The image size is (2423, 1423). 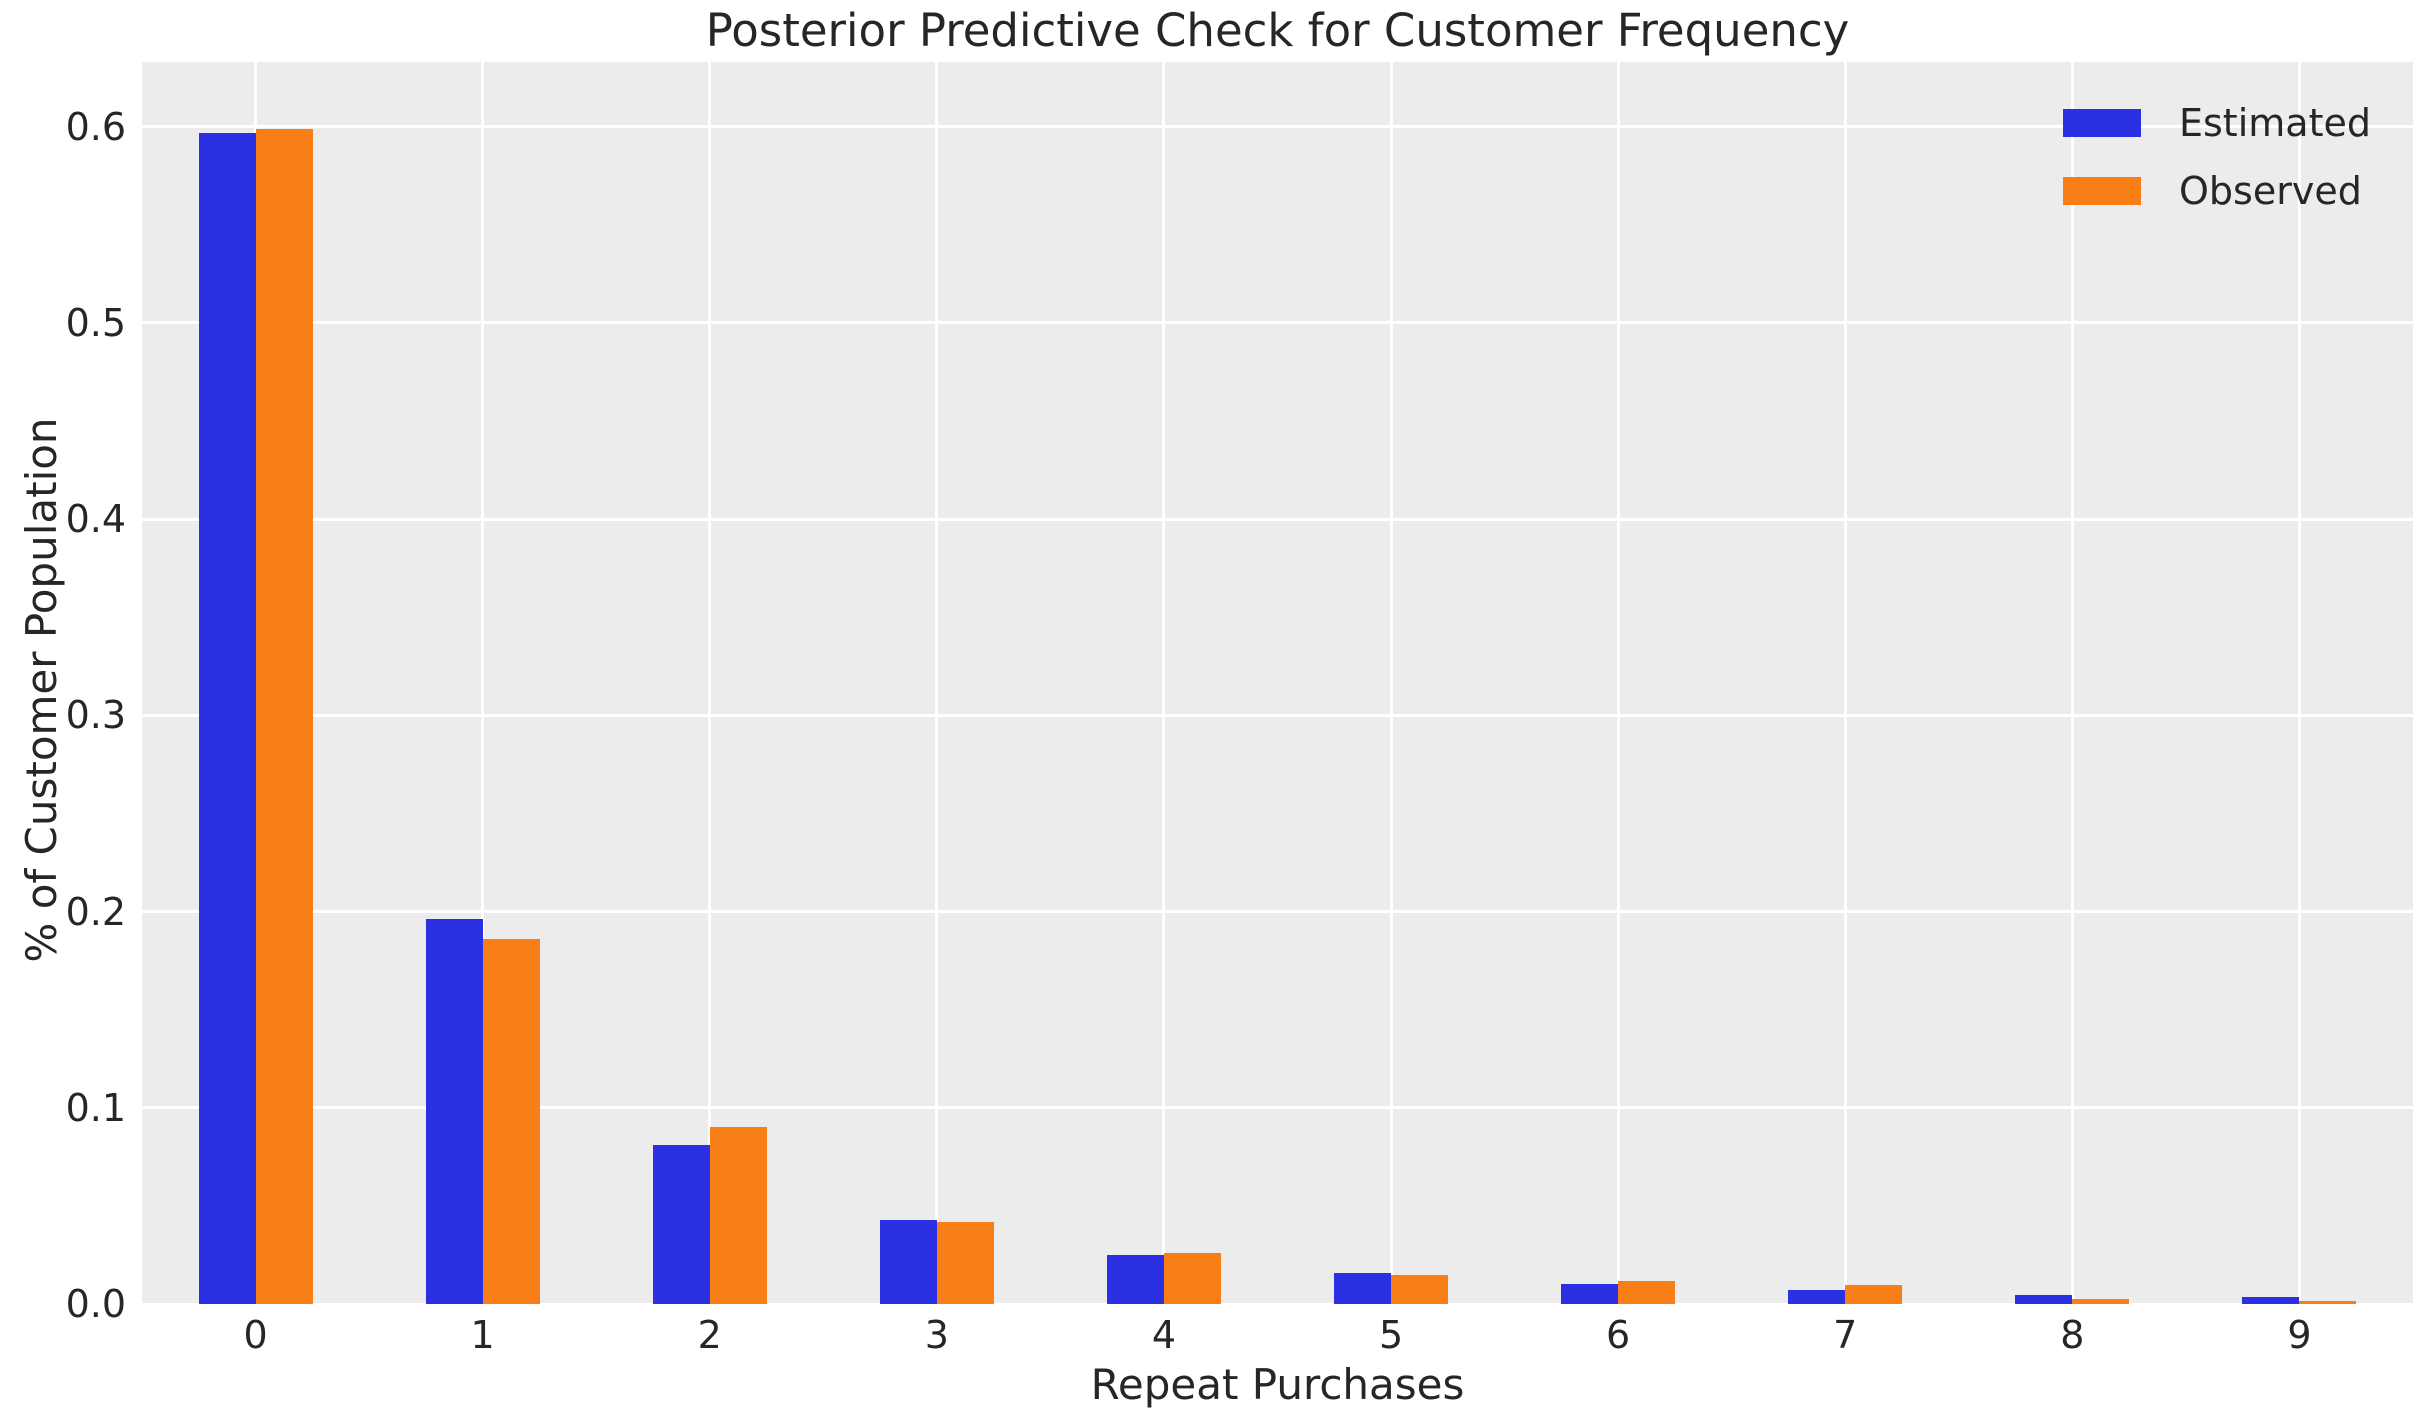 What do you see at coordinates (1277, 519) in the screenshot?
I see `gridline-h-0.4` at bounding box center [1277, 519].